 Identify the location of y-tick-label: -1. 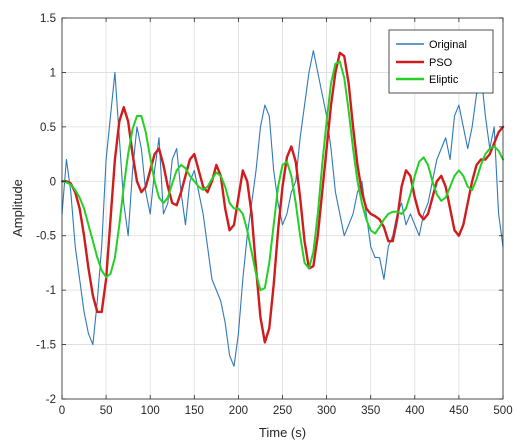
(51, 291).